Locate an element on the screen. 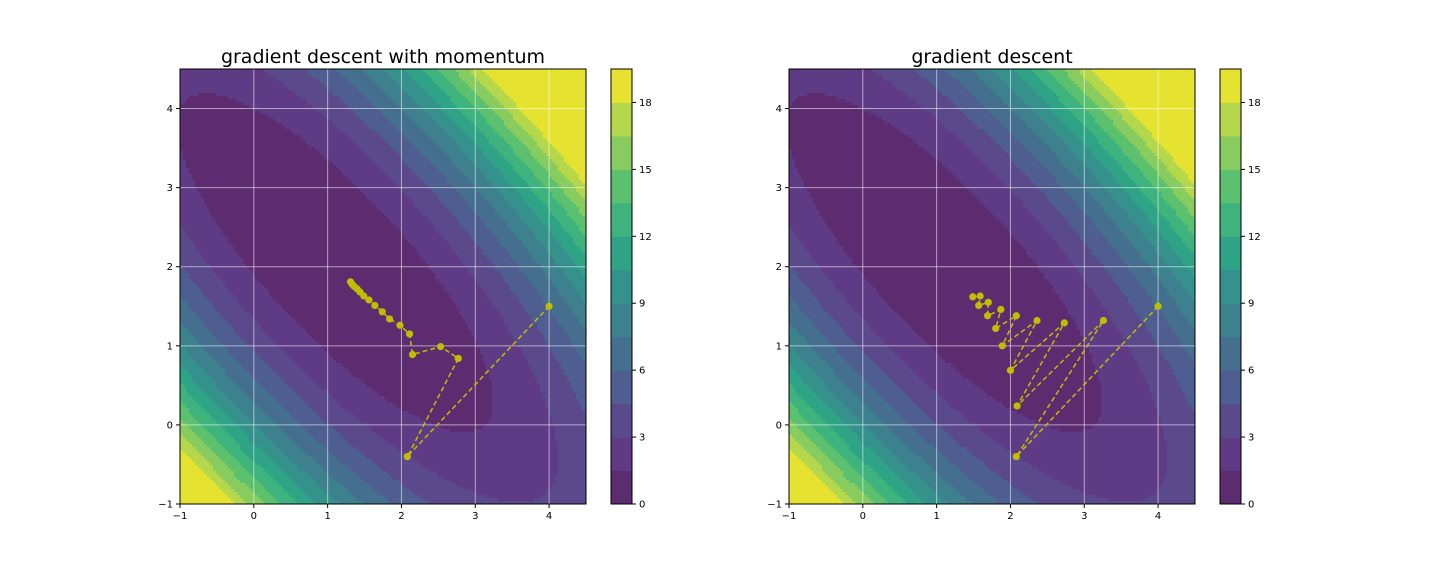 This screenshot has height=576, width=1440. chart-title: gradient descent is located at coordinates (991, 57).